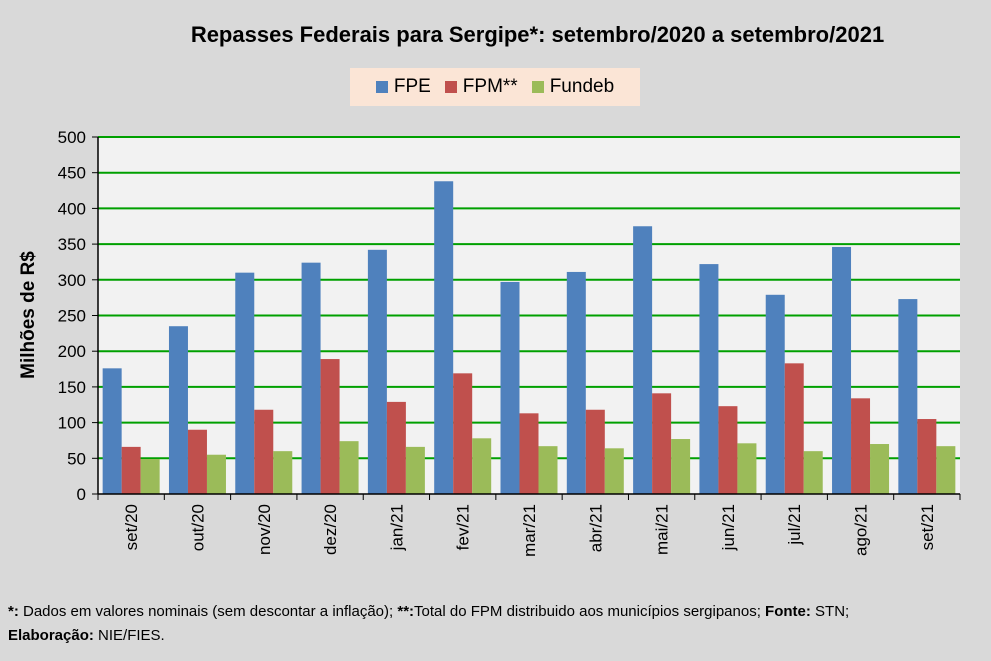 The width and height of the screenshot is (991, 661). What do you see at coordinates (72, 423) in the screenshot?
I see `y-tick-label: 100` at bounding box center [72, 423].